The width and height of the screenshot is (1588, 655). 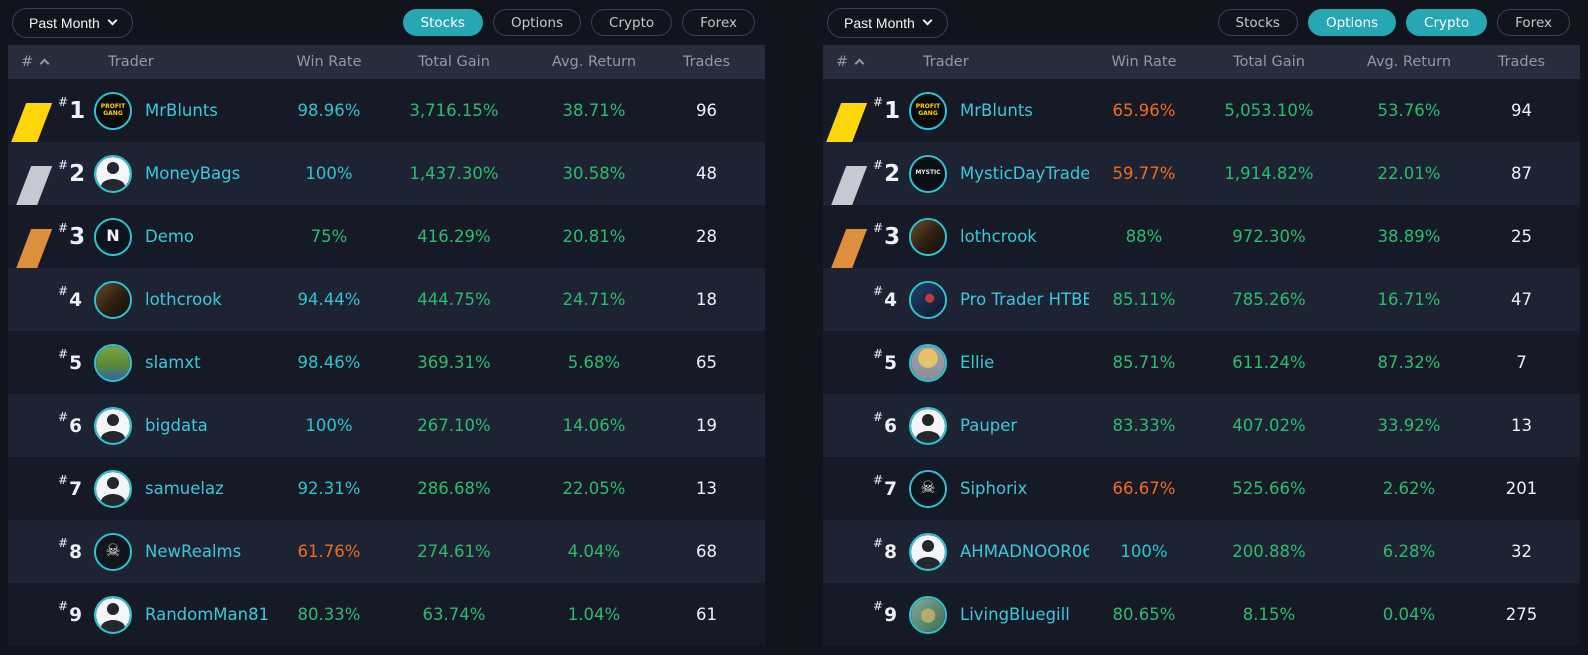 I want to click on trader-name-link: Pro Trader HTBB, so click(x=1024, y=299).